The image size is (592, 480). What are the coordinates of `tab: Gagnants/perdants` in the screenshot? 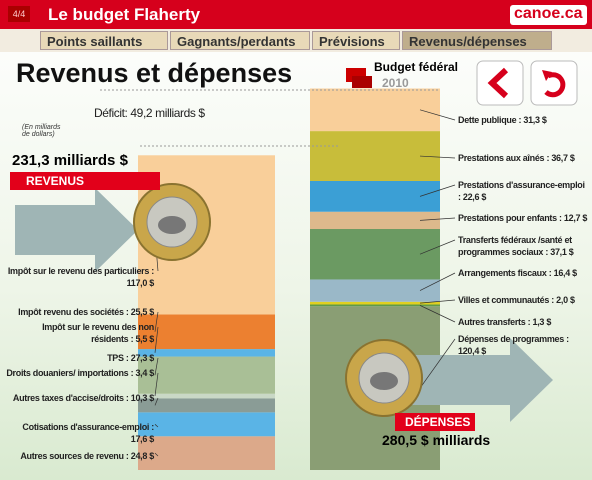 It's located at (240, 40).